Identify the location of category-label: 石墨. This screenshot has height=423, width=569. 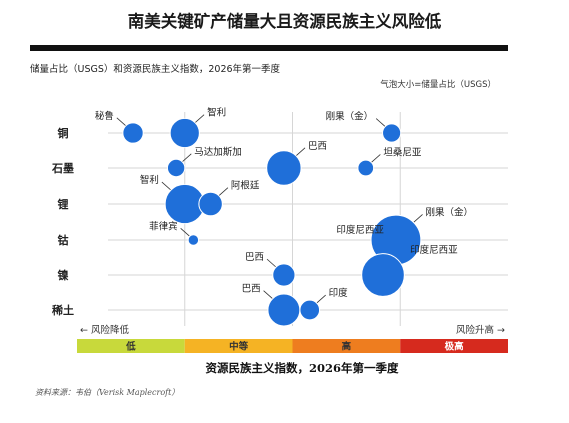
(62, 168).